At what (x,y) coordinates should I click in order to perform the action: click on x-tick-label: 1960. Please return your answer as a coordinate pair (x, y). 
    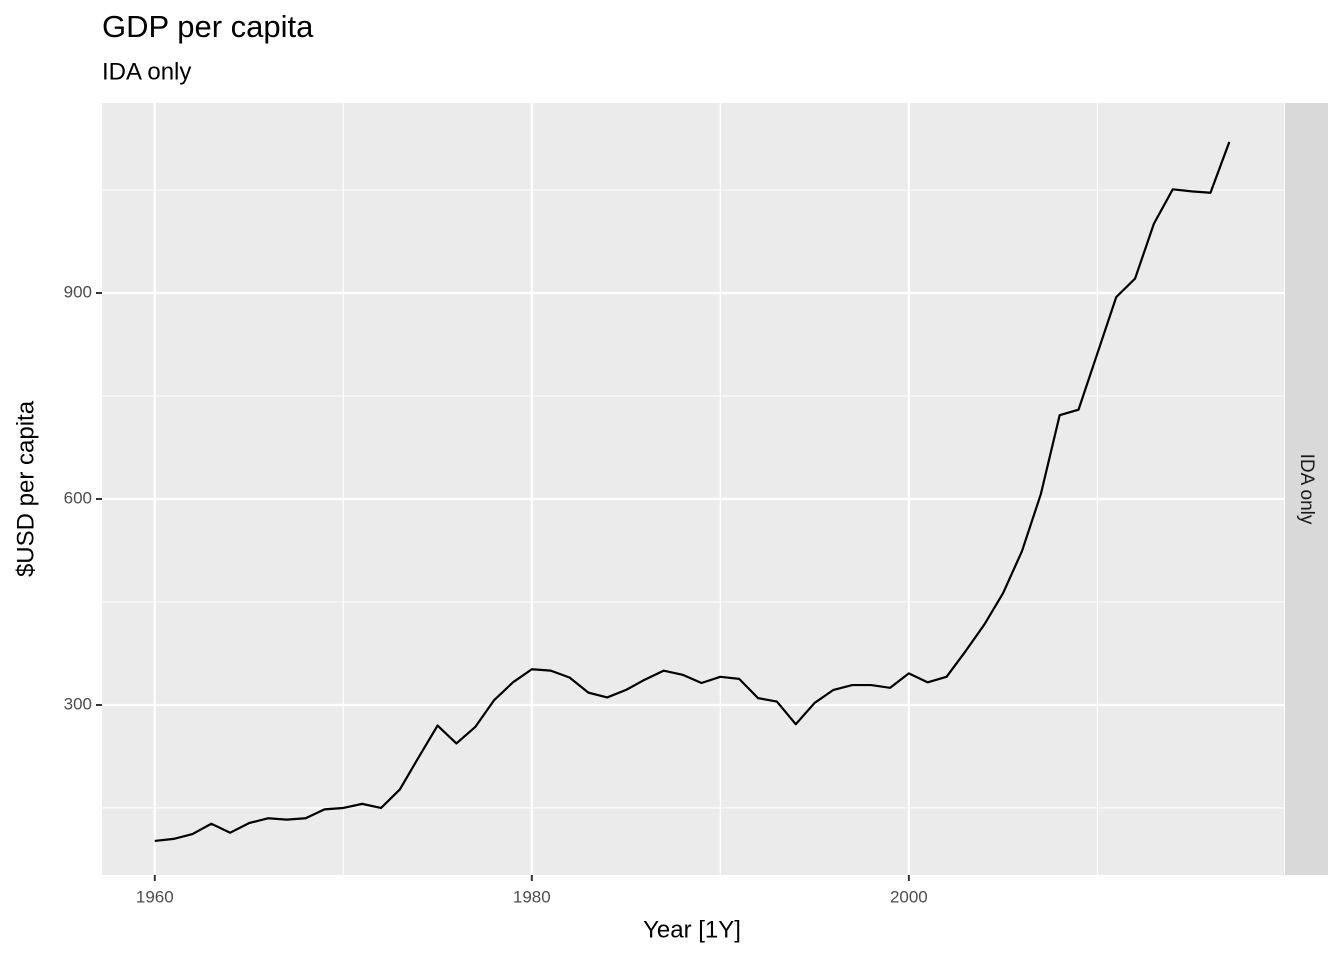
    Looking at the image, I should click on (155, 896).